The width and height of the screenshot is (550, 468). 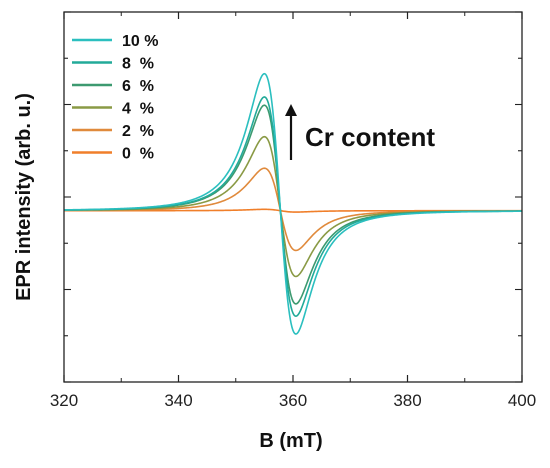 What do you see at coordinates (291, 110) in the screenshot?
I see `annotation-arrow-head` at bounding box center [291, 110].